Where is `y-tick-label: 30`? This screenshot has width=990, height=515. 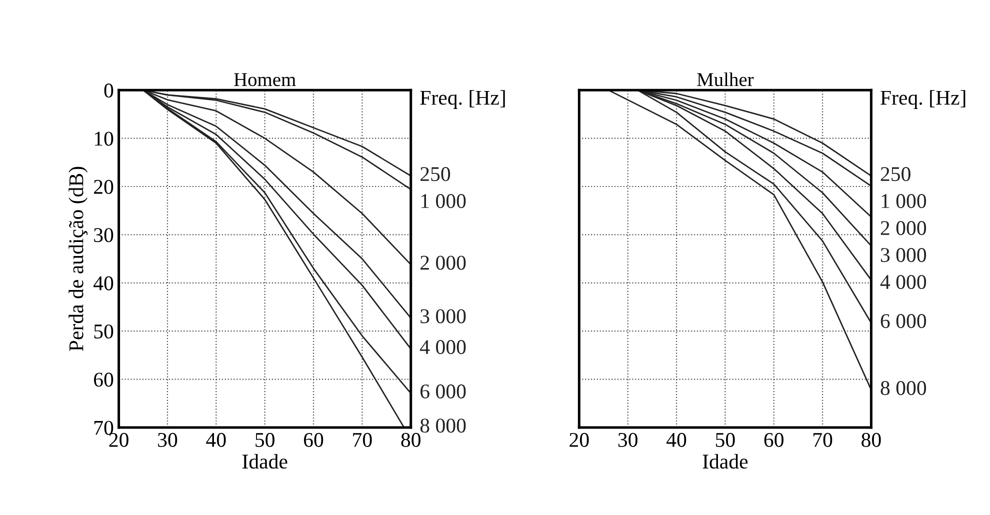
y-tick-label: 30 is located at coordinates (104, 235).